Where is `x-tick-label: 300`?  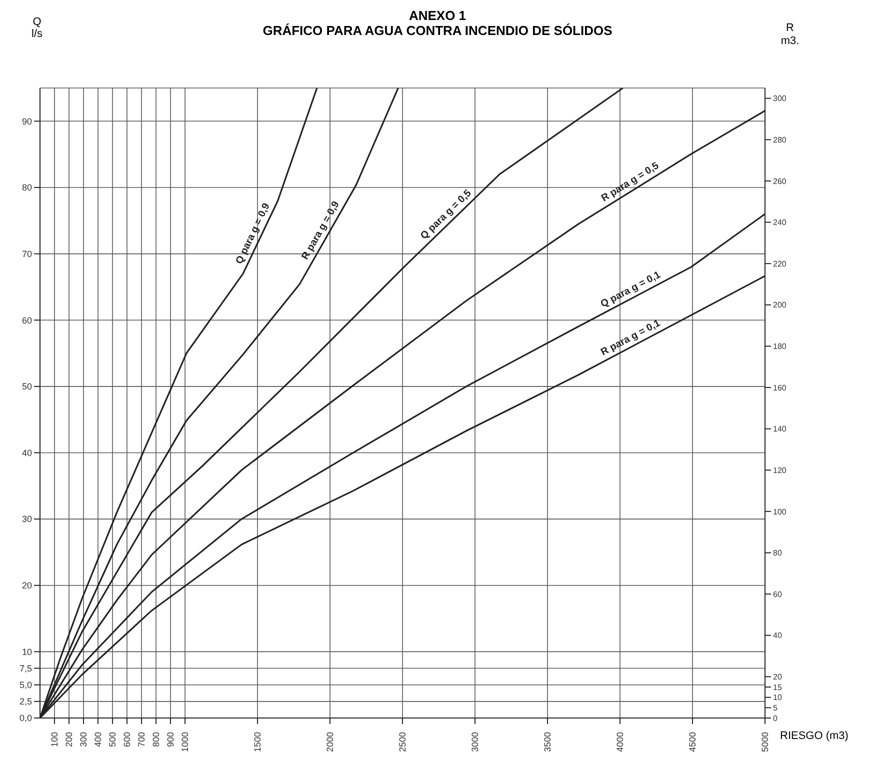 x-tick-label: 300 is located at coordinates (83, 740).